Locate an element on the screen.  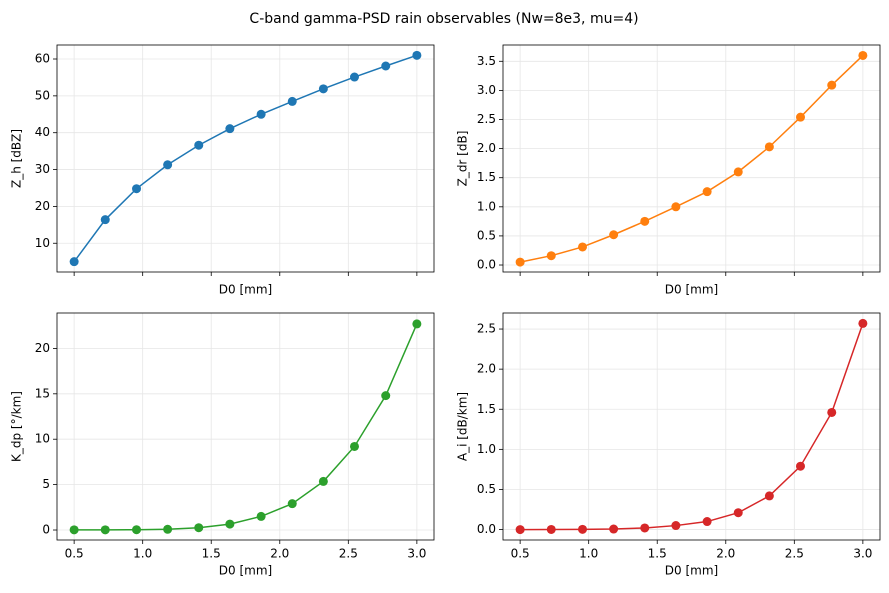
y-tick-label: 3.5 is located at coordinates (486, 61).